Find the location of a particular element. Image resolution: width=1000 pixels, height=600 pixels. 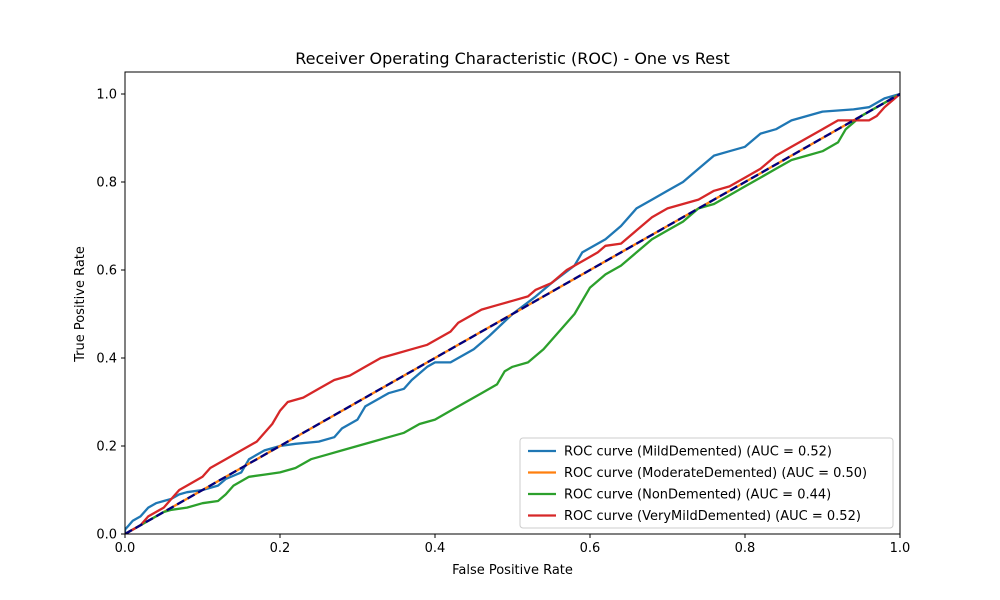

x-axis-label: False Positive Rate is located at coordinates (512, 570).